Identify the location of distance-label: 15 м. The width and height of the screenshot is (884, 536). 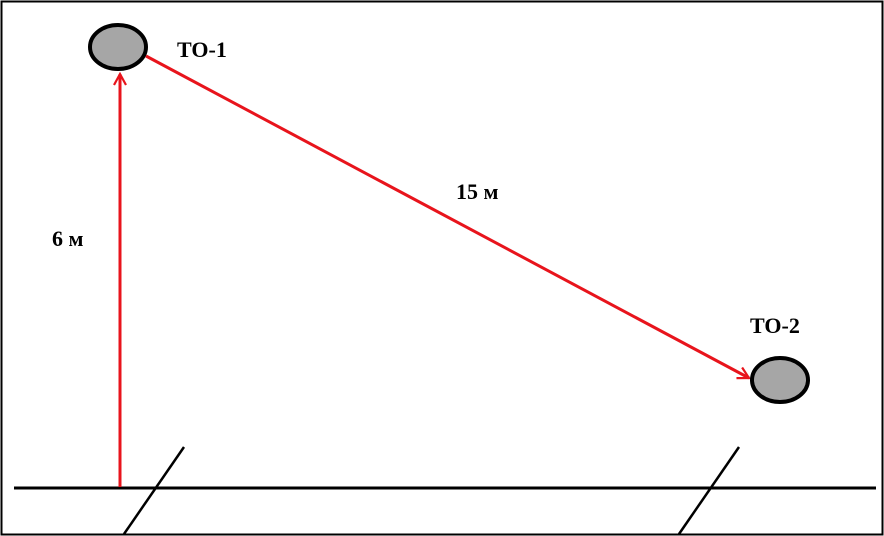
(477, 191).